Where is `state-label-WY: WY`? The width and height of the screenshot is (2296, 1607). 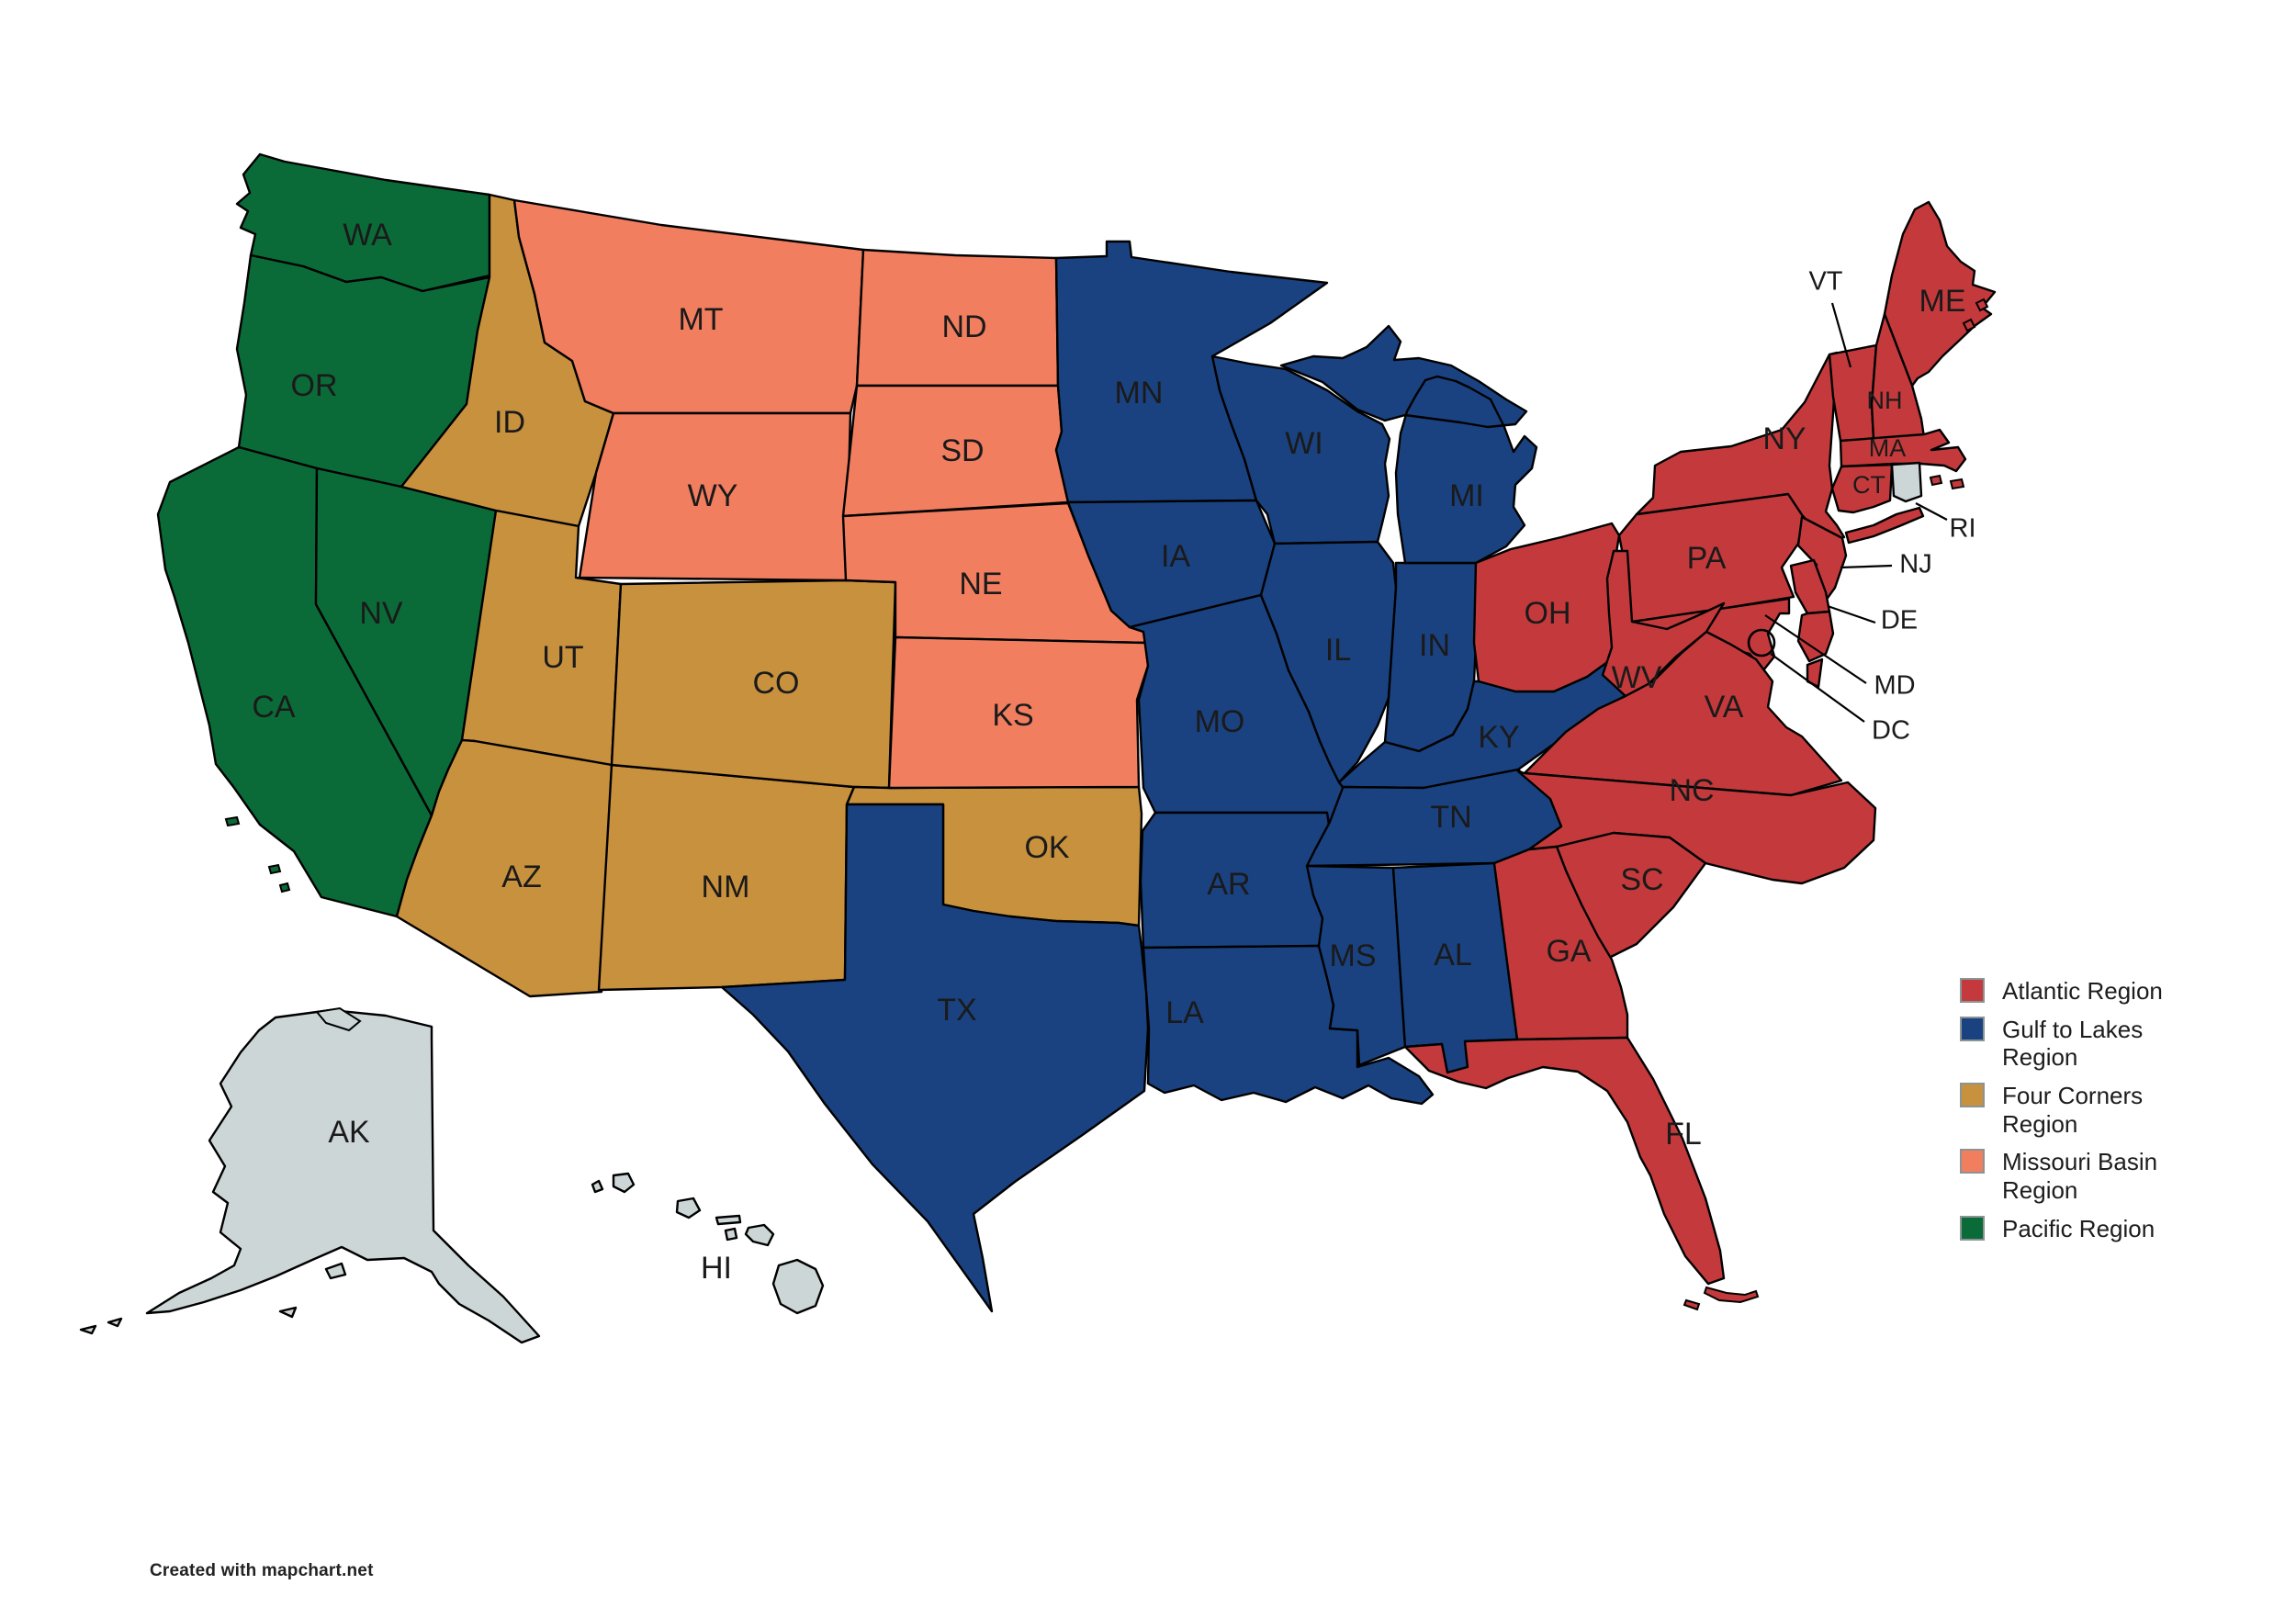 state-label-WY: WY is located at coordinates (713, 495).